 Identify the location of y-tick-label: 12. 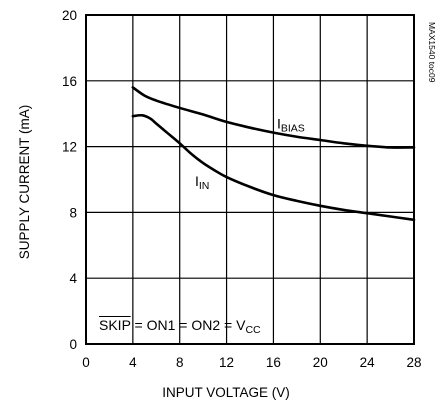
(69, 147).